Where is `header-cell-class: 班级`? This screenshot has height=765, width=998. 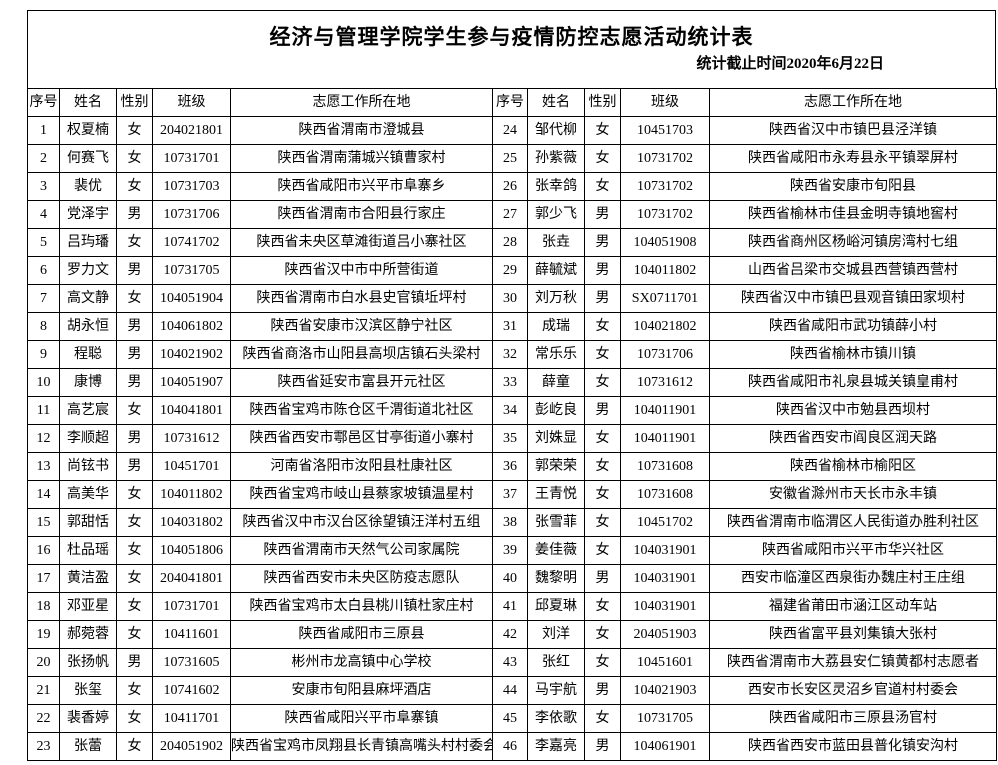
header-cell-class: 班级 is located at coordinates (665, 102).